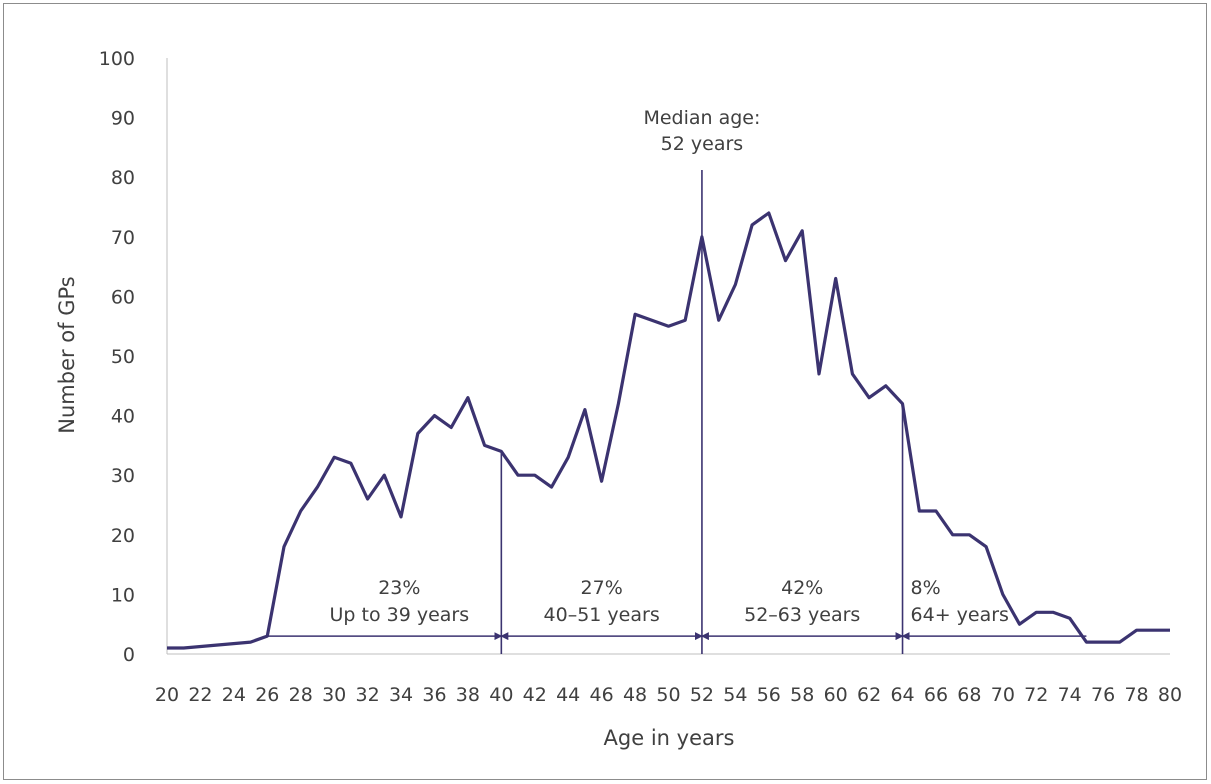  I want to click on x-tick-label: 42, so click(535, 695).